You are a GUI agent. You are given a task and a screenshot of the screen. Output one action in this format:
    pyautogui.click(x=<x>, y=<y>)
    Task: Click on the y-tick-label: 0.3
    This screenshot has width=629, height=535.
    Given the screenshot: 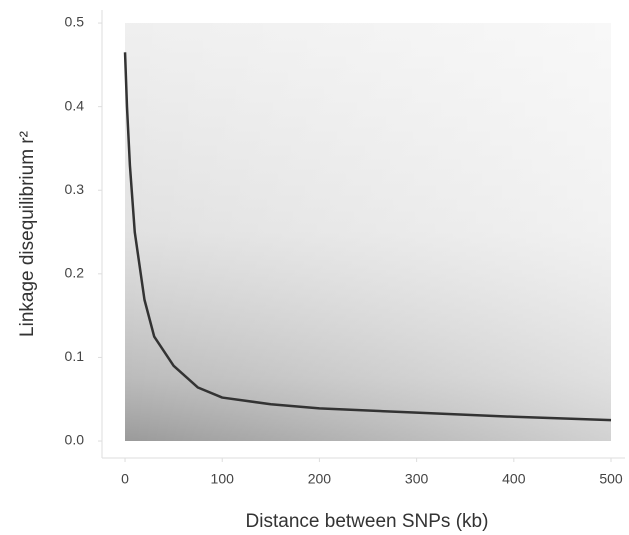 What is the action you would take?
    pyautogui.click(x=75, y=189)
    